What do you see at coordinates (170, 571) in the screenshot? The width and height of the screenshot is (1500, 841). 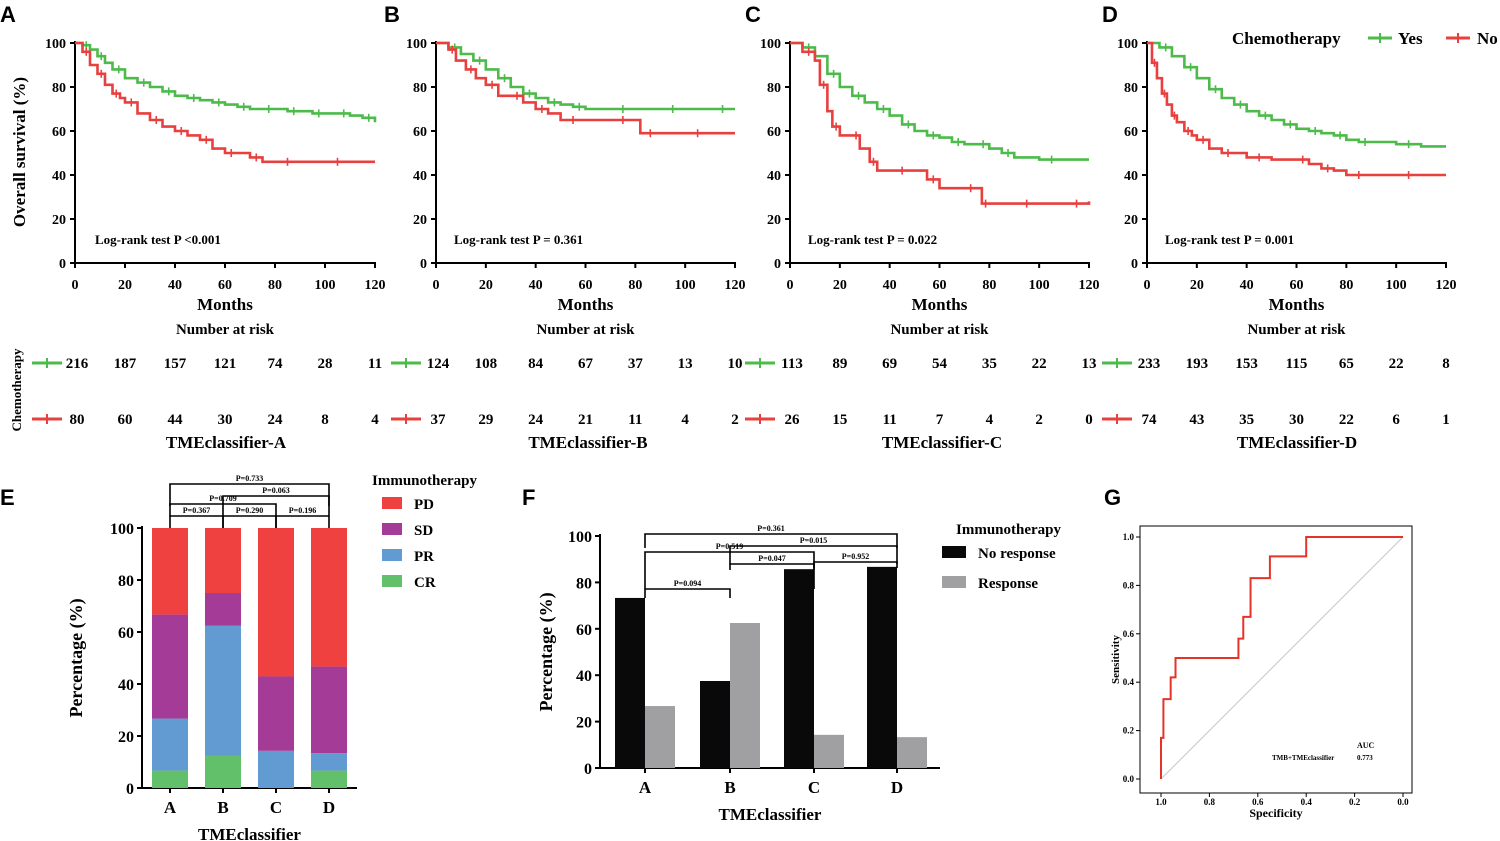 I see `bar-pd-a` at bounding box center [170, 571].